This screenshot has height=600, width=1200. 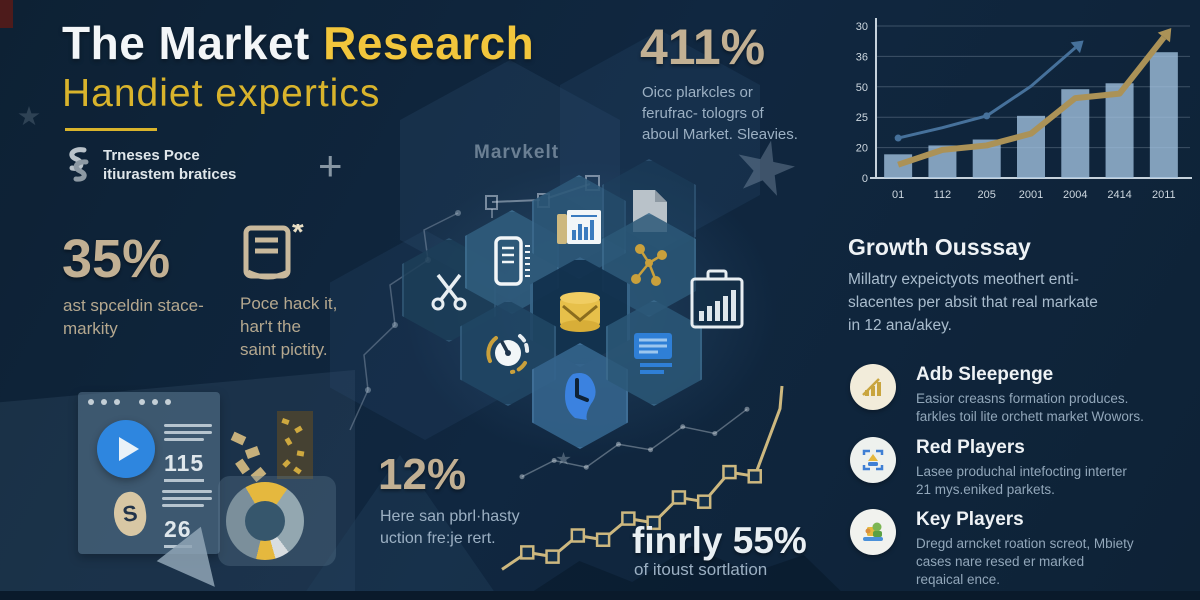 I want to click on svg-text: 01, so click(x=898, y=195).